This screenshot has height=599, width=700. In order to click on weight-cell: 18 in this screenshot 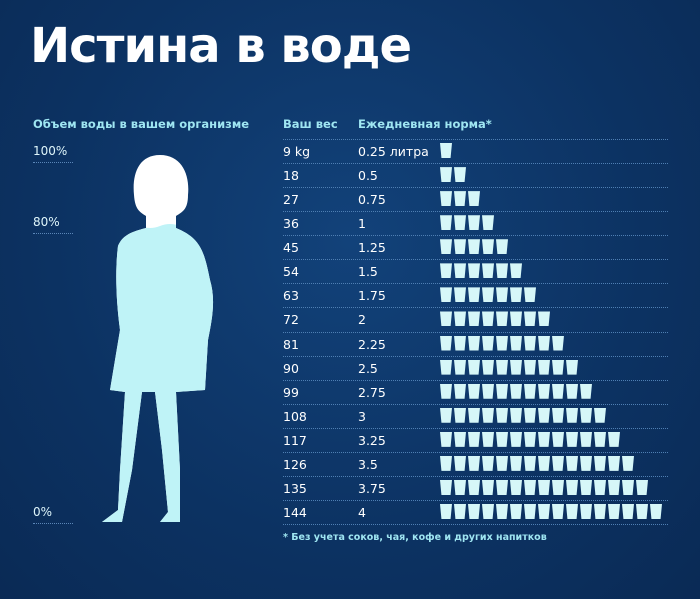, I will do `click(291, 176)`.